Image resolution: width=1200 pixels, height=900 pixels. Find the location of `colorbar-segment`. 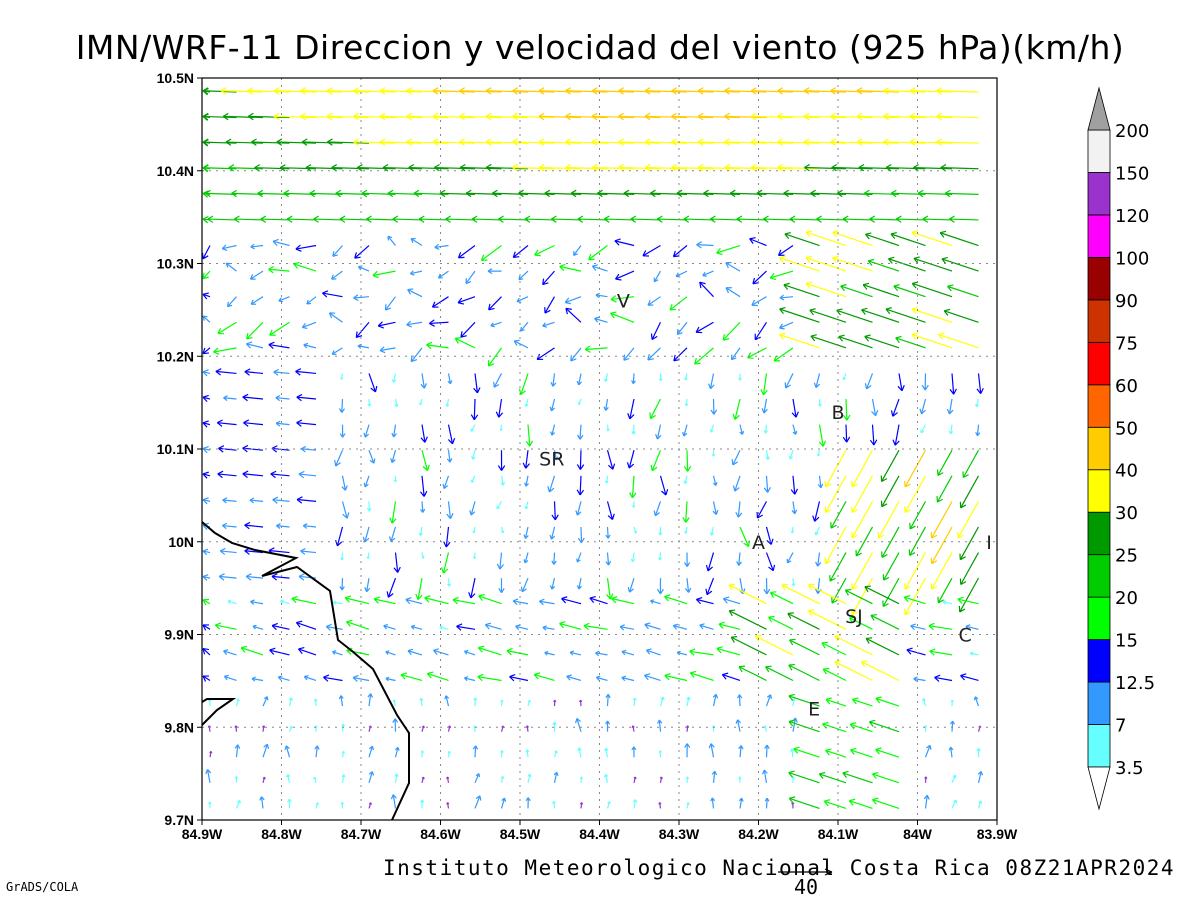

colorbar-segment is located at coordinates (1099, 278).